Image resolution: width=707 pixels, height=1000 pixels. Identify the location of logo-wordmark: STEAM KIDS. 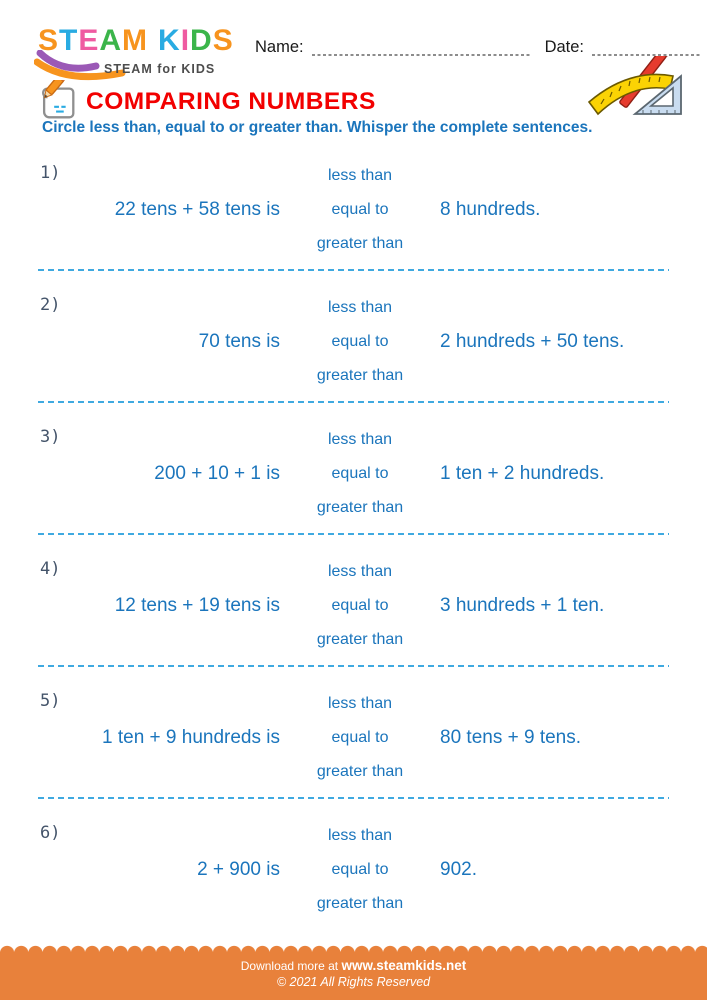
(145, 41).